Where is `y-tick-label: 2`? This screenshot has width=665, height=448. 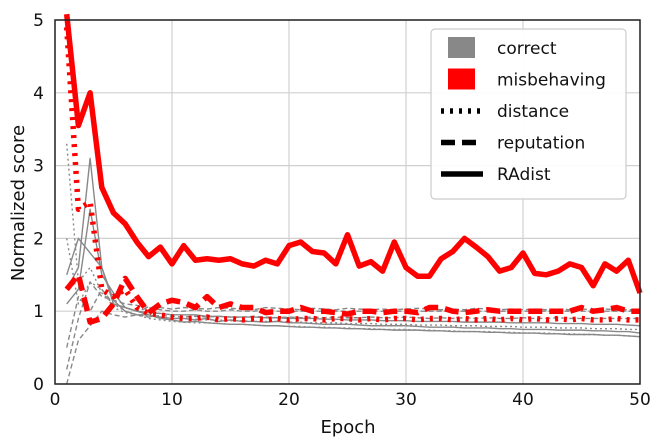 y-tick-label: 2 is located at coordinates (38, 239).